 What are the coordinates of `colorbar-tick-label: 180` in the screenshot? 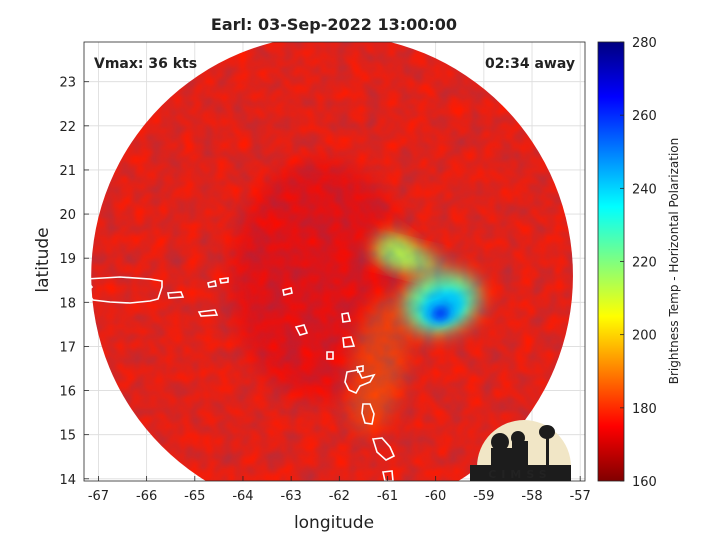 It's located at (644, 409).